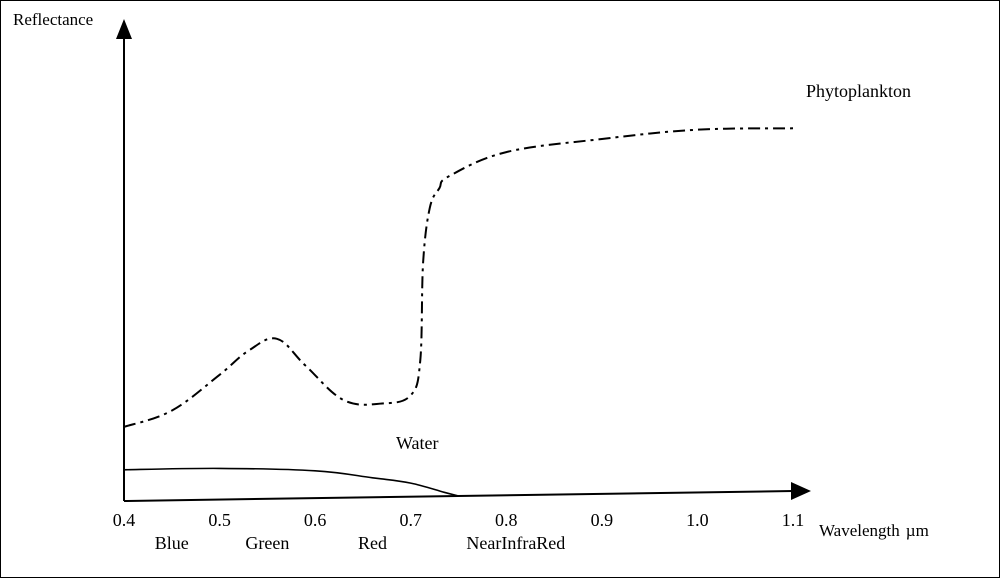 This screenshot has height=578, width=1000. Describe the element at coordinates (315, 520) in the screenshot. I see `x-tick-label: 0.6` at that location.